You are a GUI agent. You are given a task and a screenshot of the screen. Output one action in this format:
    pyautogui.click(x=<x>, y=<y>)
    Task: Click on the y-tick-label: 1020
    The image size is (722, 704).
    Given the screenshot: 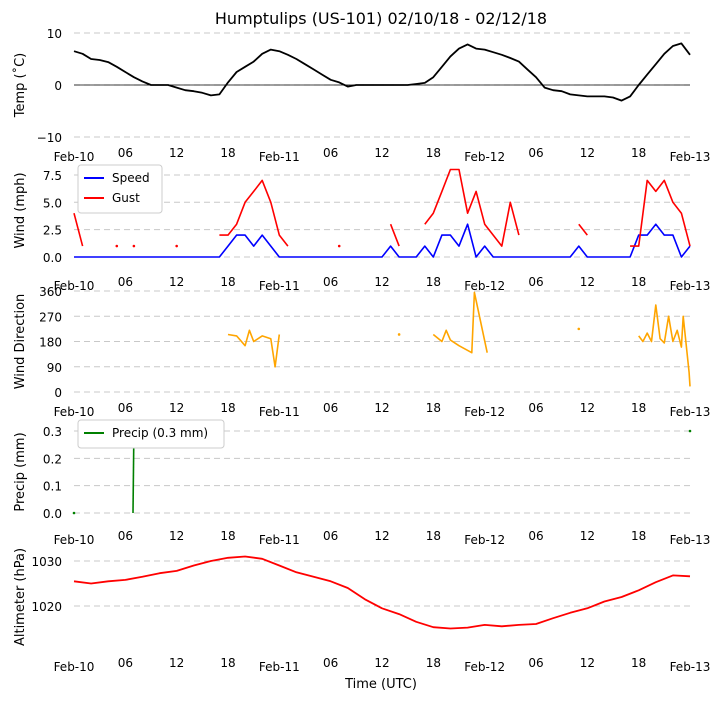 What is the action you would take?
    pyautogui.click(x=46, y=607)
    